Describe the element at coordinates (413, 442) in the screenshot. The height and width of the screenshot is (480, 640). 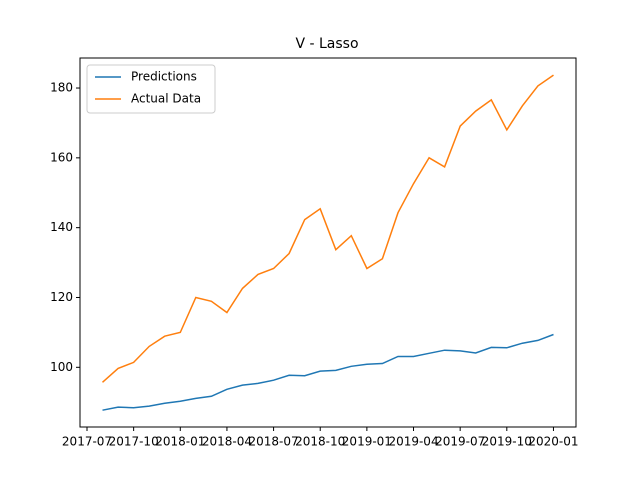
I see `x-tick-label: 2019-04` at that location.